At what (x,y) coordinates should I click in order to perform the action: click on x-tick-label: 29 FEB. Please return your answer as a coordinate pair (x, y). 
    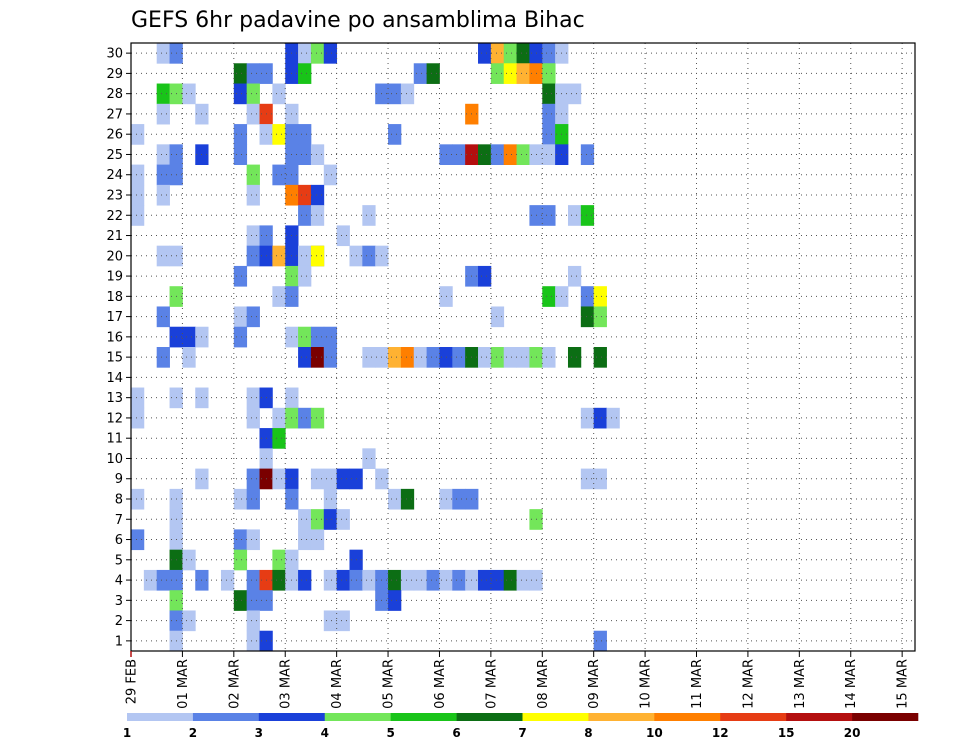
    Looking at the image, I should click on (132, 681).